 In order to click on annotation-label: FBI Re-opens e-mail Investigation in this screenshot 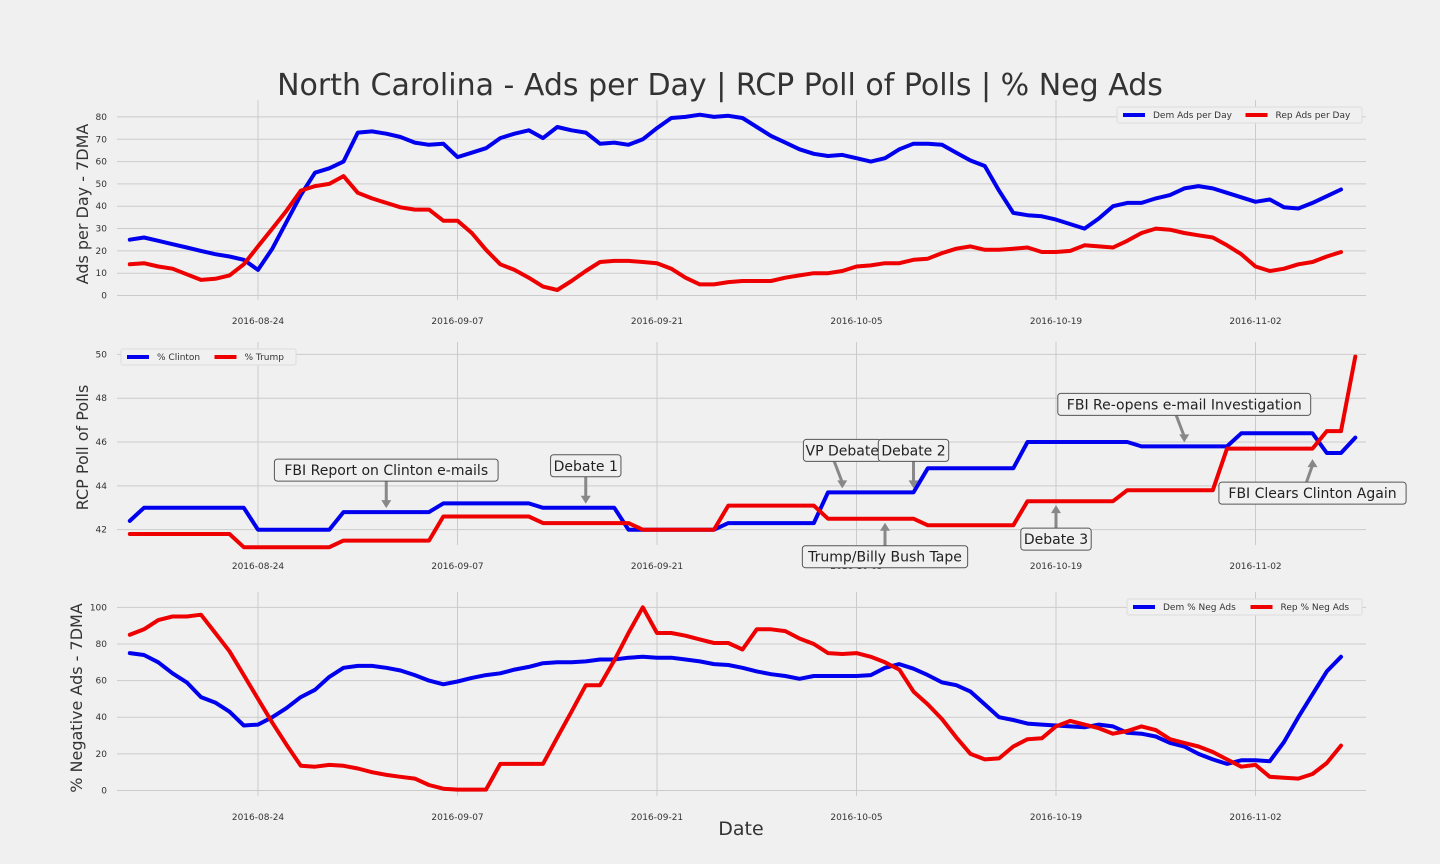, I will do `click(1184, 405)`.